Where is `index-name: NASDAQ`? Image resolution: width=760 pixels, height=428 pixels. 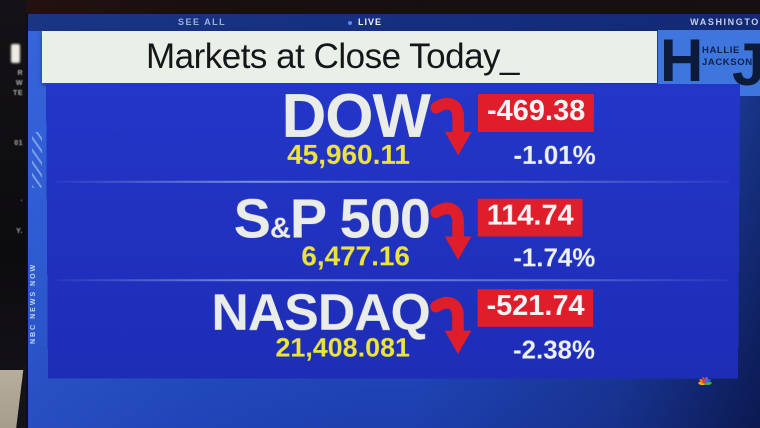
index-name: NASDAQ is located at coordinates (320, 313).